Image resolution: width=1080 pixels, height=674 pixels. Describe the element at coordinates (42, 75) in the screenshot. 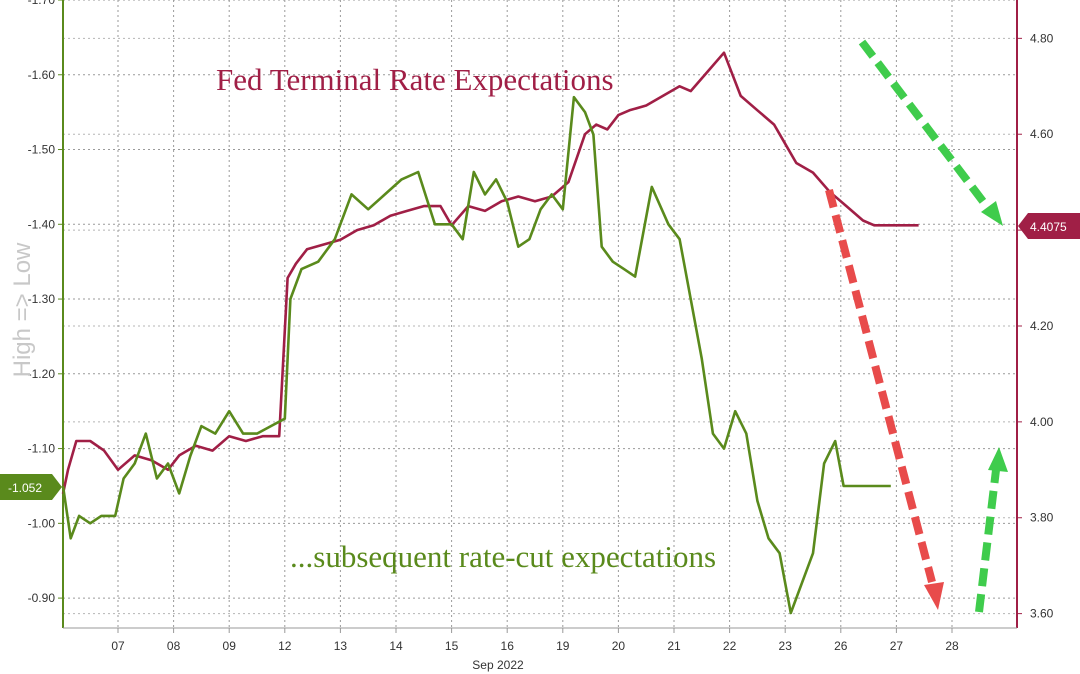

I see `left-tick-label: -1.60` at that location.